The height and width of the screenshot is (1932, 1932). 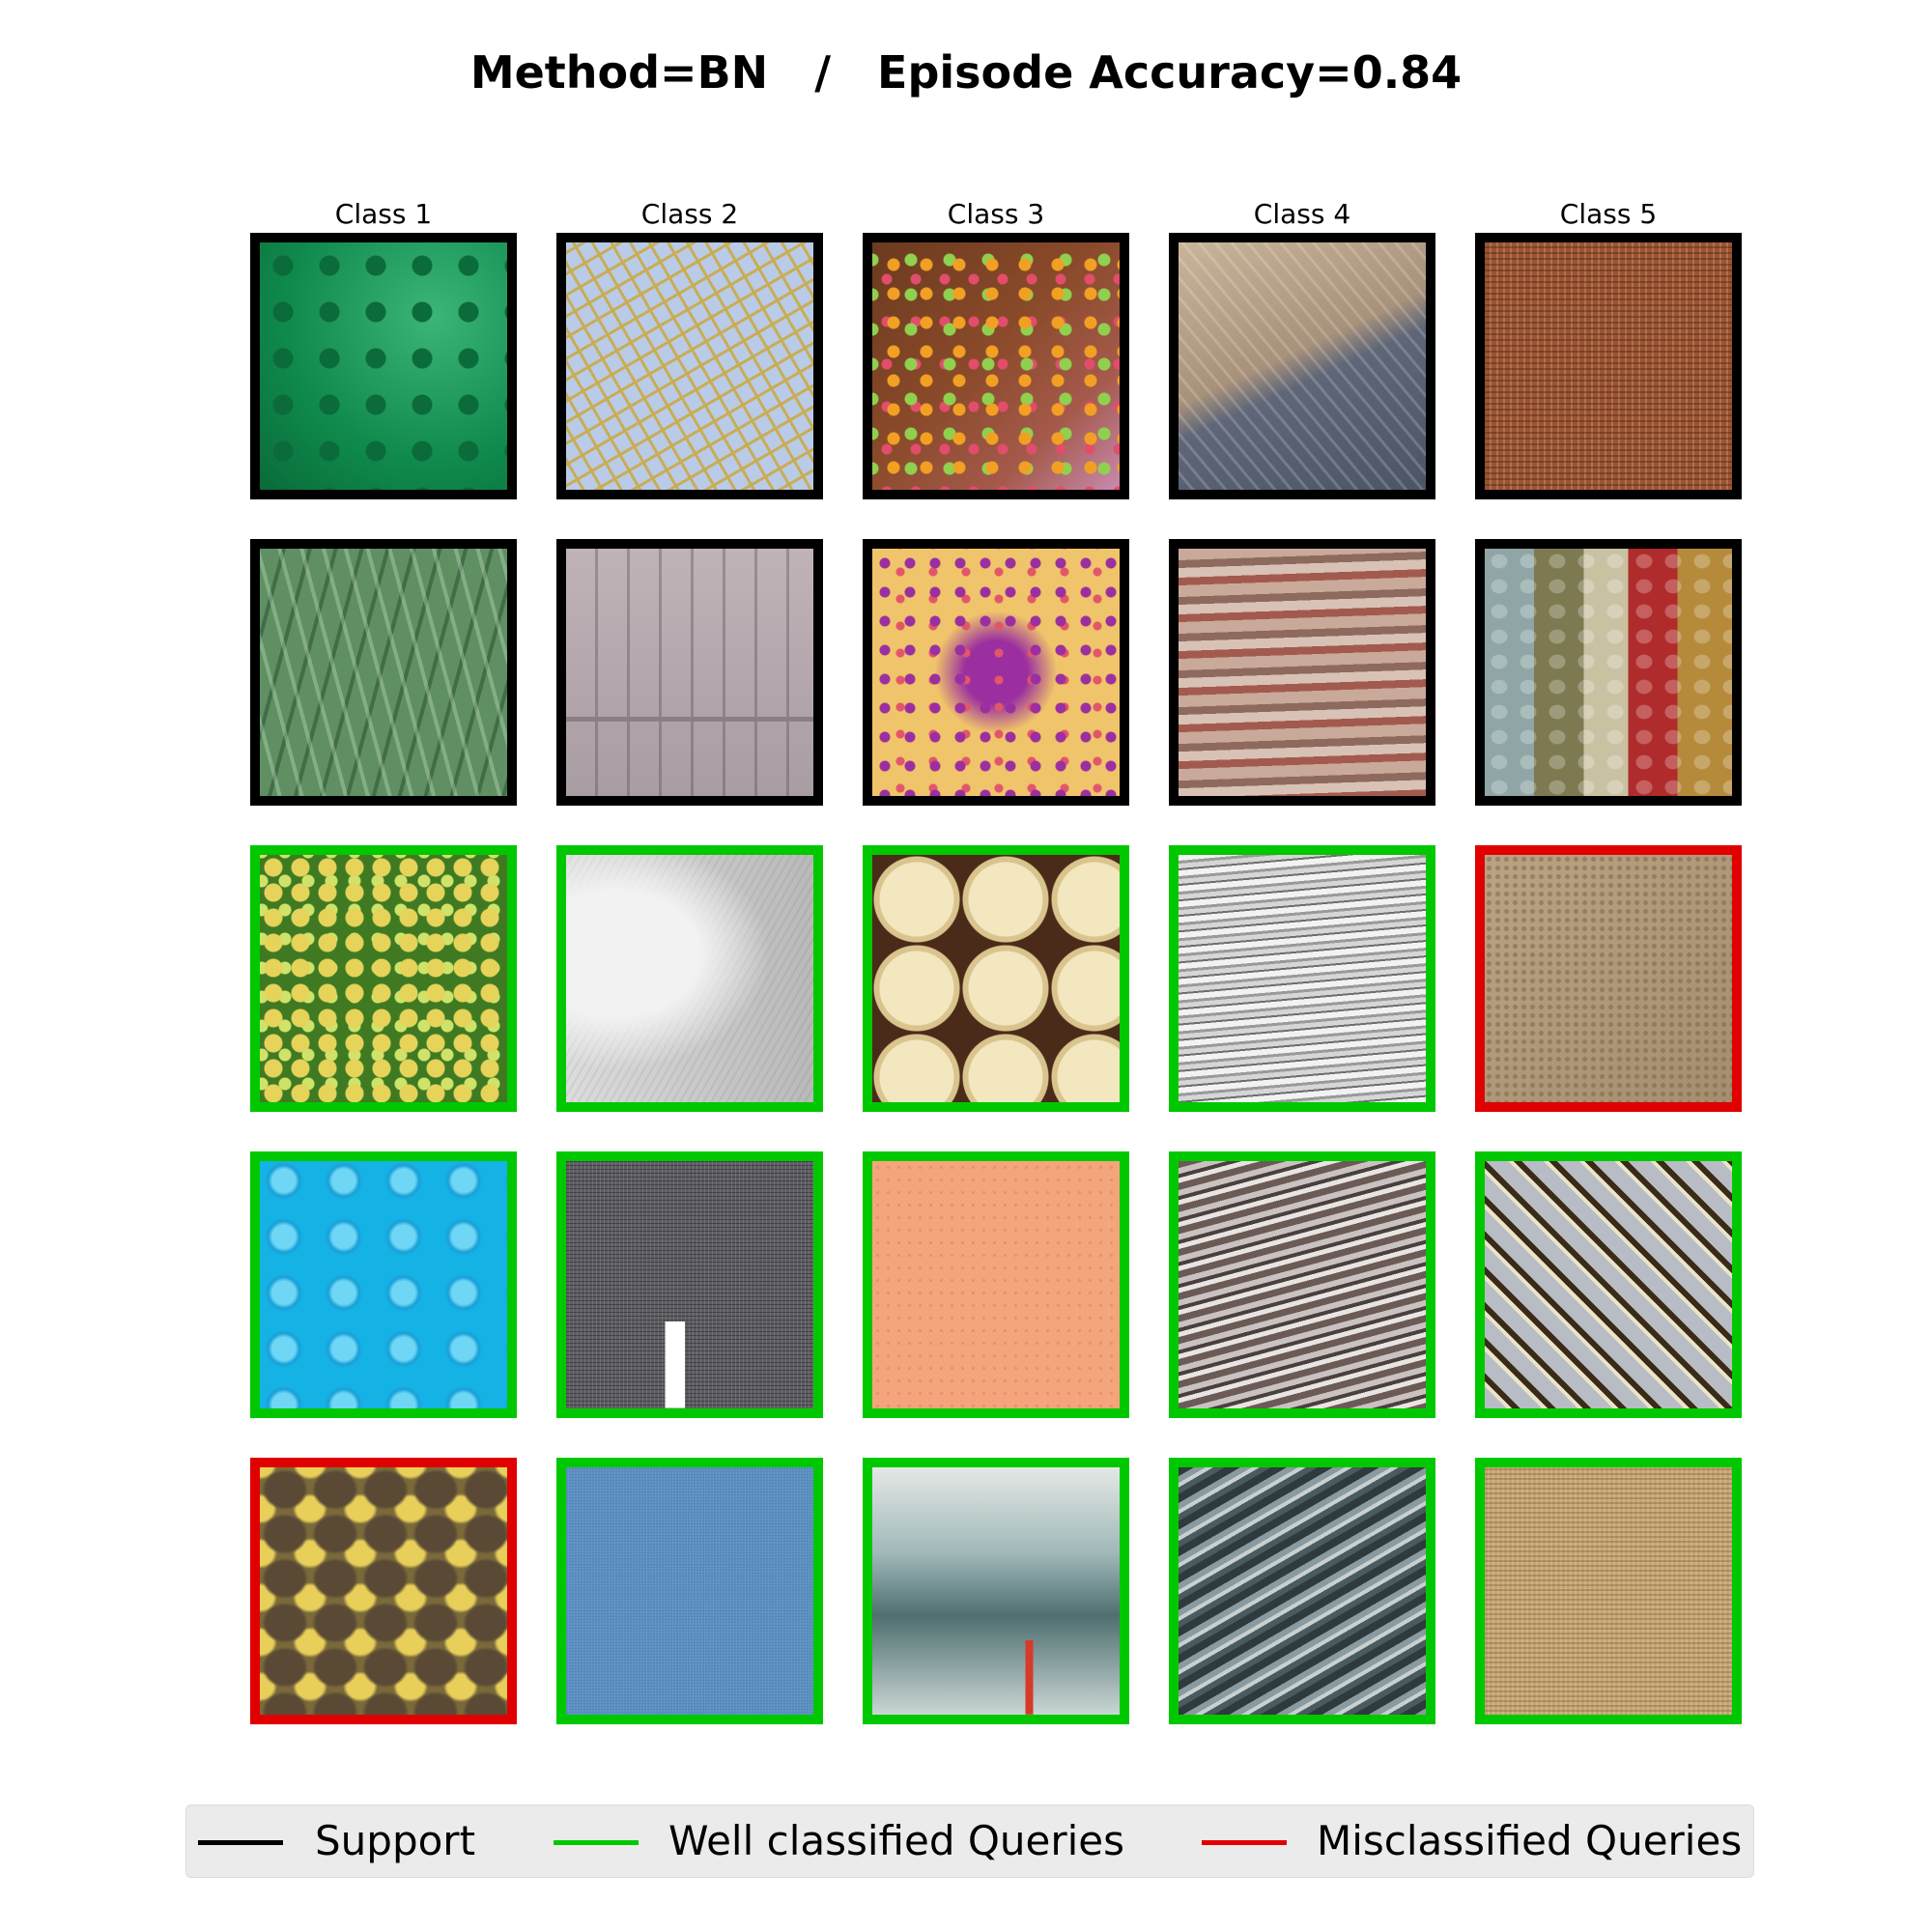 What do you see at coordinates (1530, 1840) in the screenshot?
I see `misclassified-legend-label: Misclassified Queries` at bounding box center [1530, 1840].